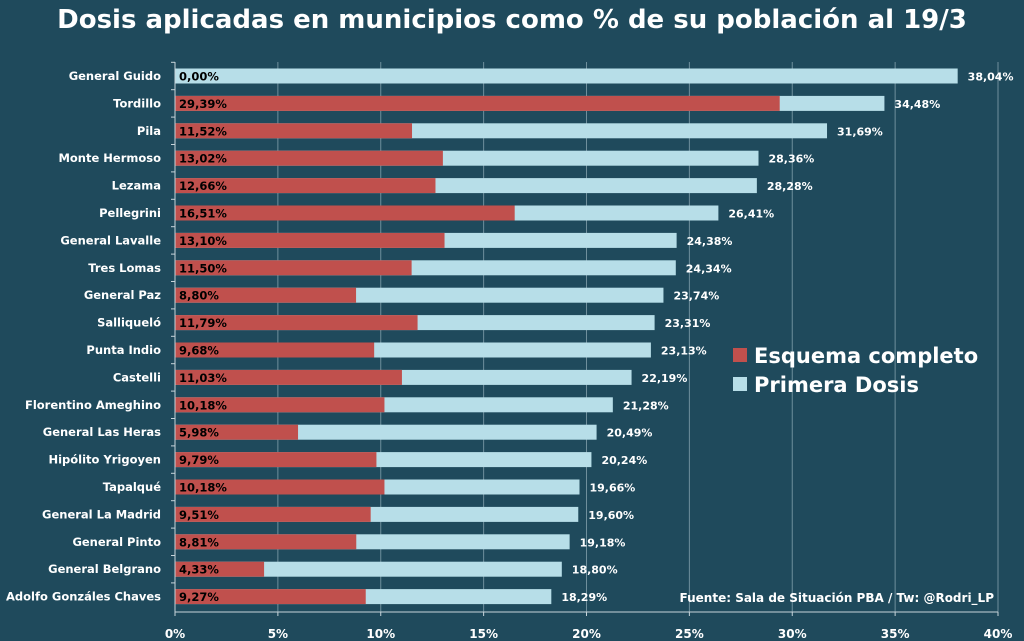 The height and width of the screenshot is (641, 1024). What do you see at coordinates (203, 159) in the screenshot?
I see `label-esquema-completo-monte-hermoso: 13,02%` at bounding box center [203, 159].